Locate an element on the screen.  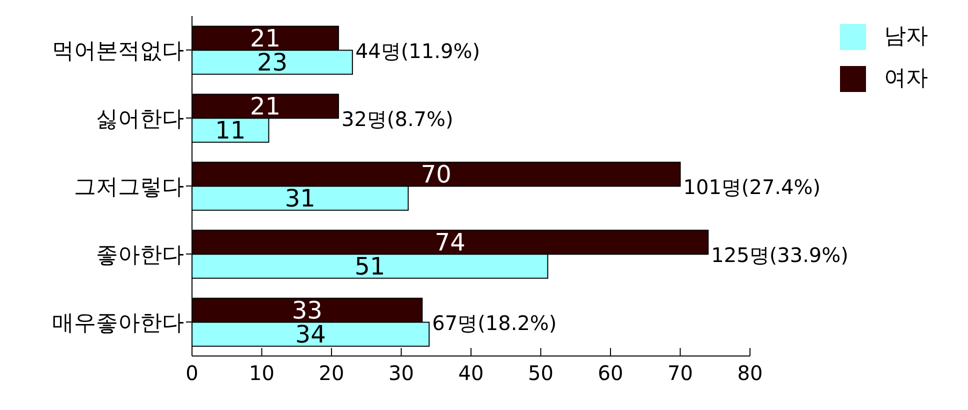
data-label: 74 is located at coordinates (450, 242).